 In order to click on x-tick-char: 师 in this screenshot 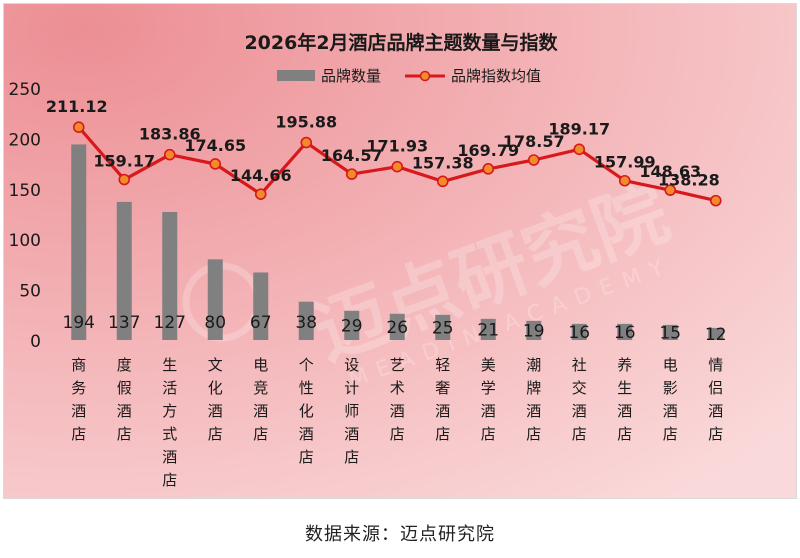, I will do `click(351, 411)`.